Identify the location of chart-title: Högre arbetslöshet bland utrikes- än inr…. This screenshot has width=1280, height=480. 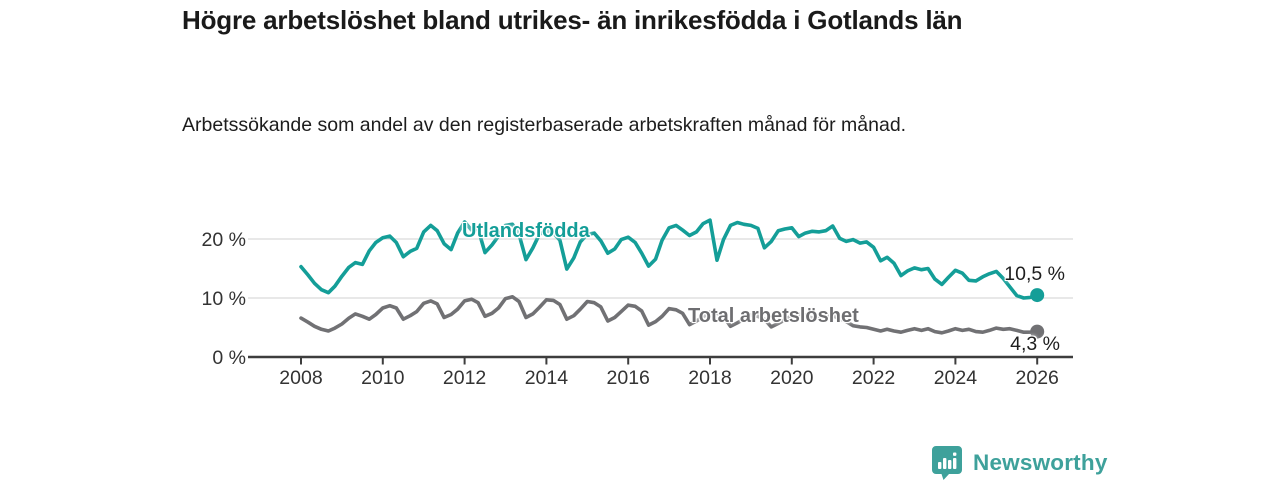
(572, 20).